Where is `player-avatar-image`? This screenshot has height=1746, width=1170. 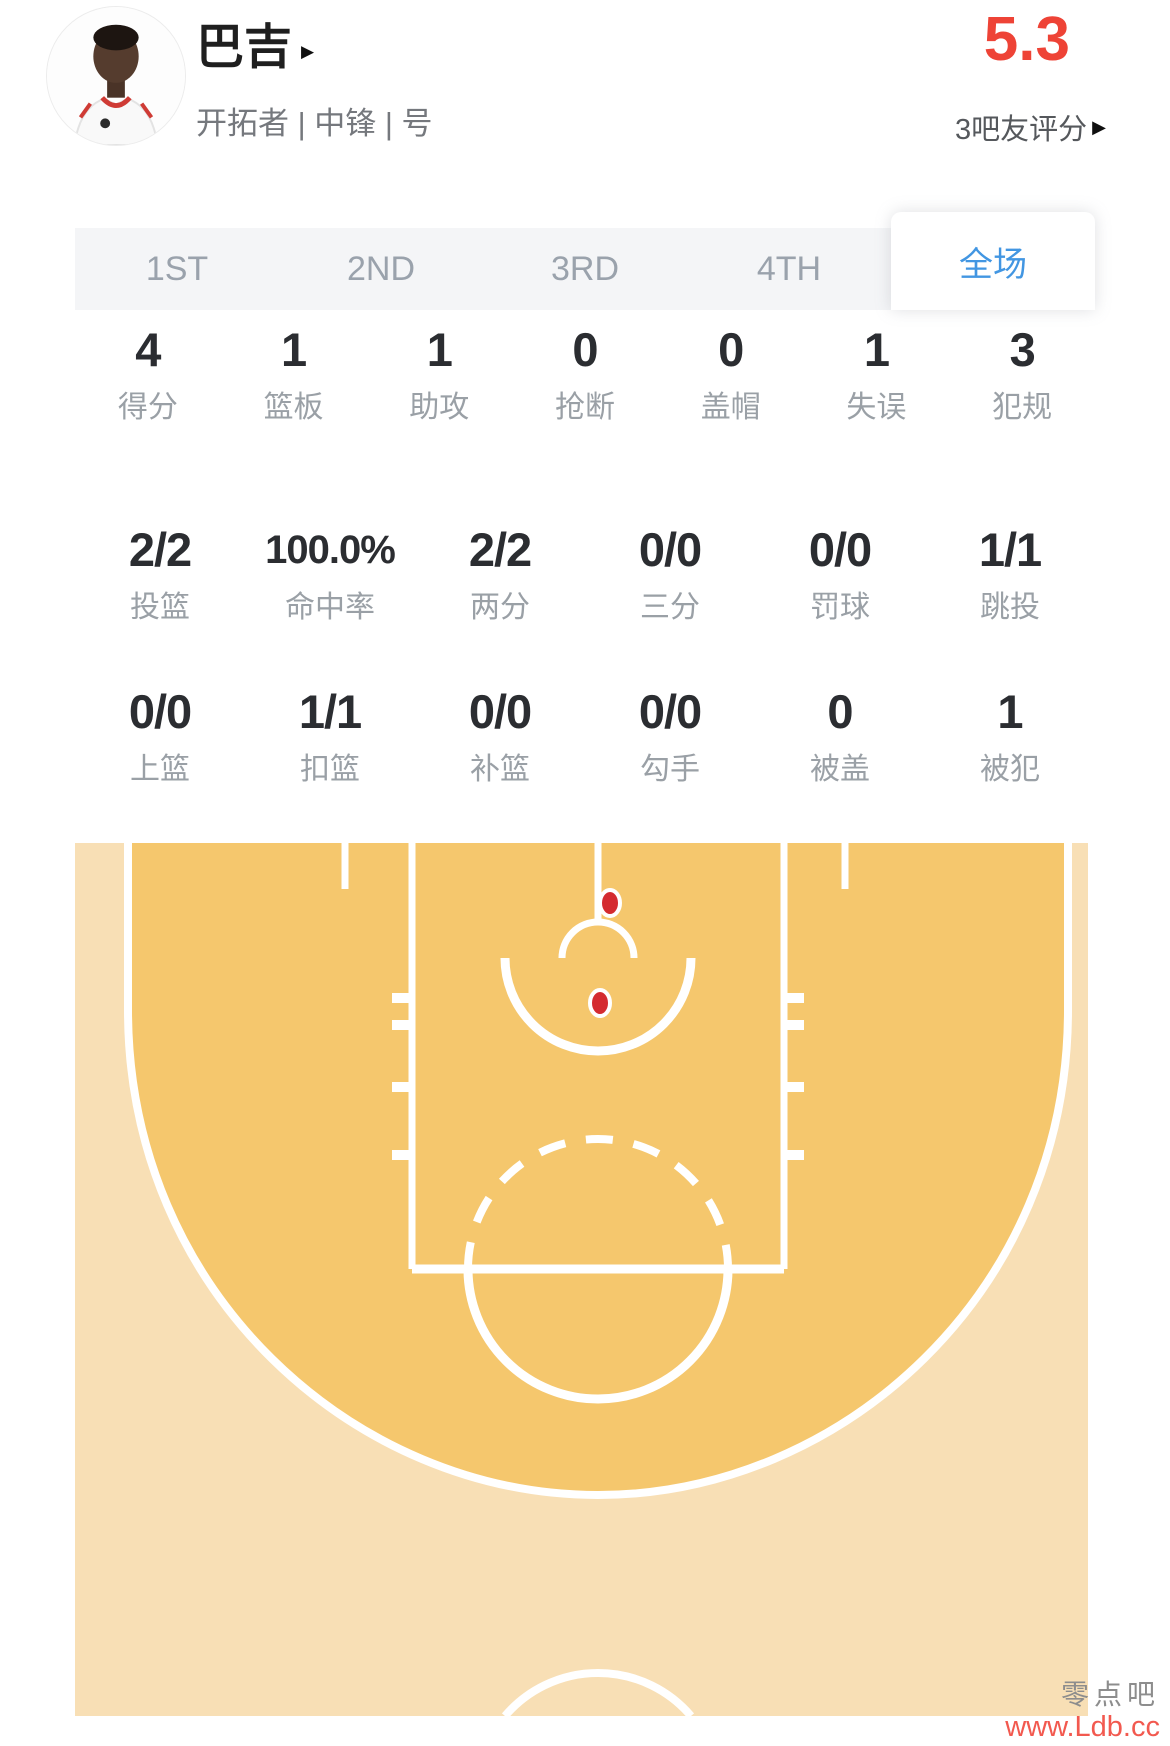
player-avatar-image is located at coordinates (116, 76).